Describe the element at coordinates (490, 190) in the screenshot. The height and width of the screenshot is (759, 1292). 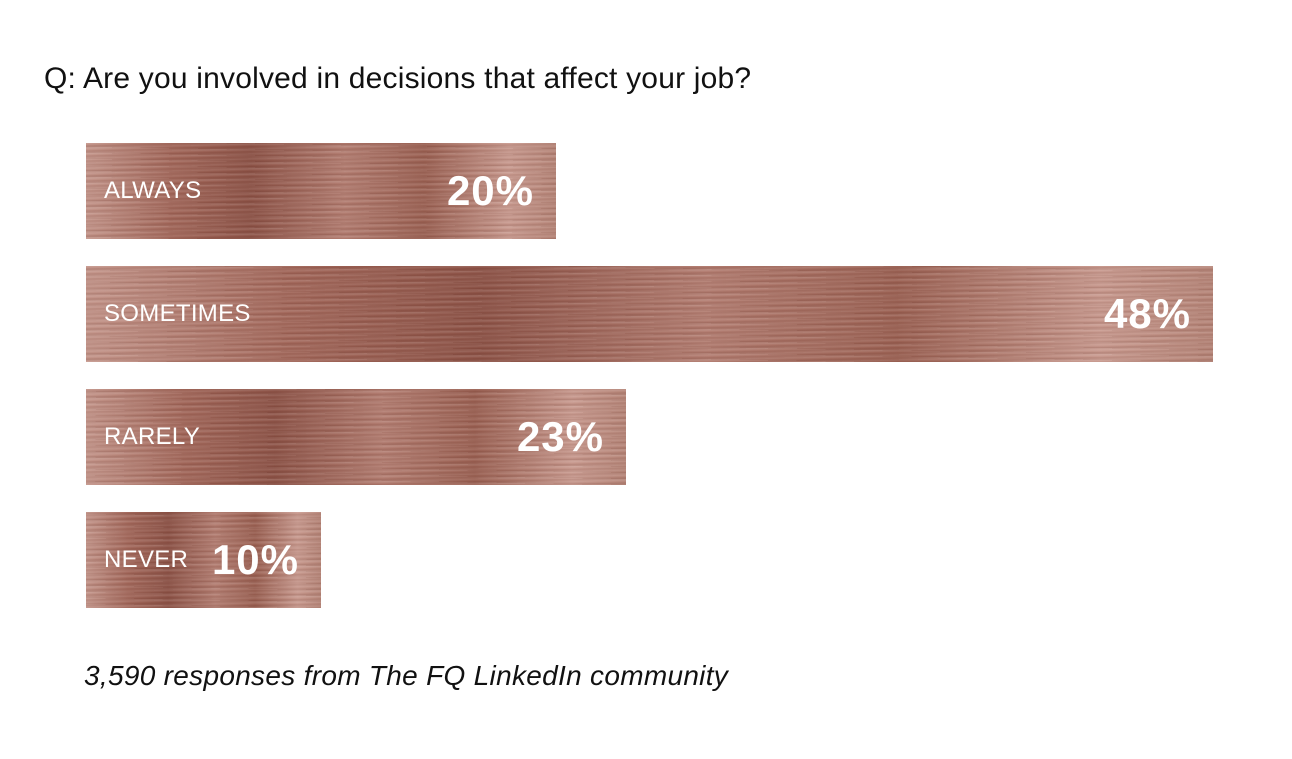
I see `bar-value-label: 20%` at that location.